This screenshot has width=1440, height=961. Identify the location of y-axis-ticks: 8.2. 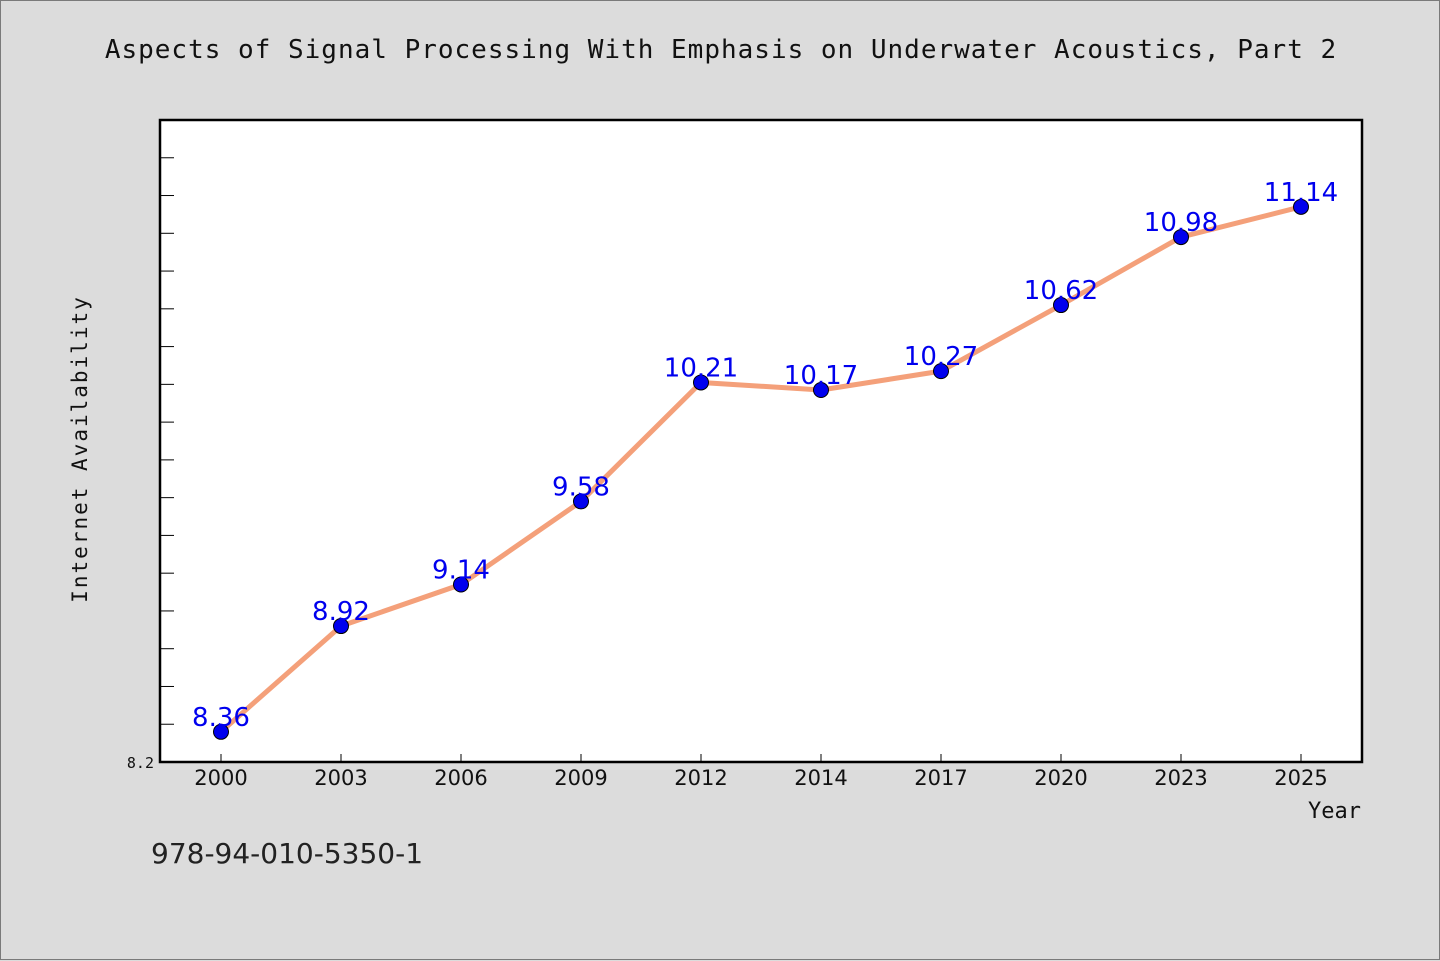
(150, 464).